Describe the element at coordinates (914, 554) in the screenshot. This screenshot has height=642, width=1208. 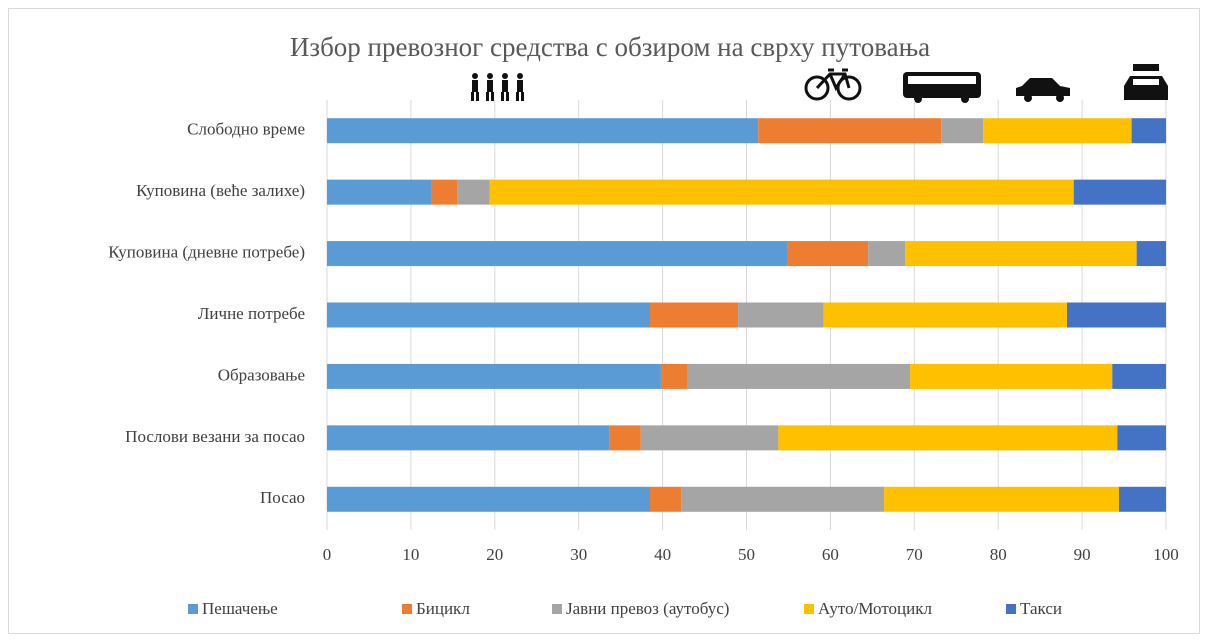
I see `x-tick-label: 70` at that location.